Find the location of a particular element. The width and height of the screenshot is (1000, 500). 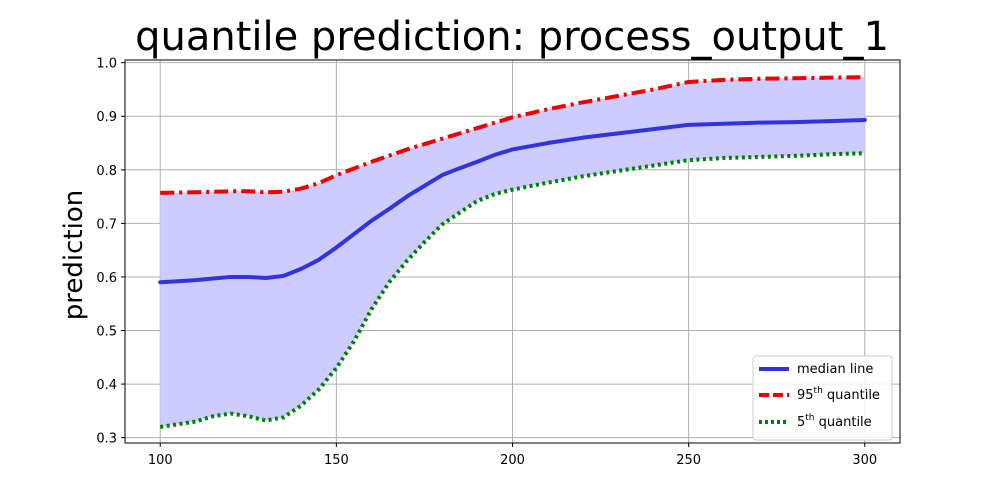

x-tick-label: 200 is located at coordinates (512, 460).